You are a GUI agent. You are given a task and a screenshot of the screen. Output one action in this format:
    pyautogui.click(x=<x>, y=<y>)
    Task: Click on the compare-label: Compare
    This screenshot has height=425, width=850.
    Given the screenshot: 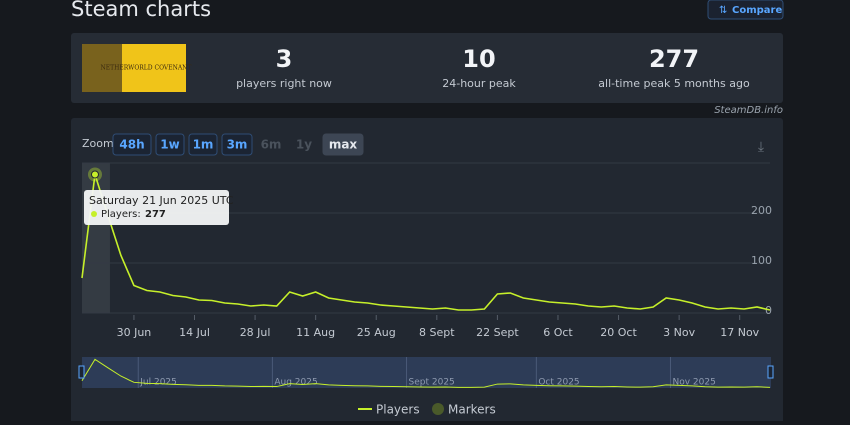 What is the action you would take?
    pyautogui.click(x=757, y=10)
    